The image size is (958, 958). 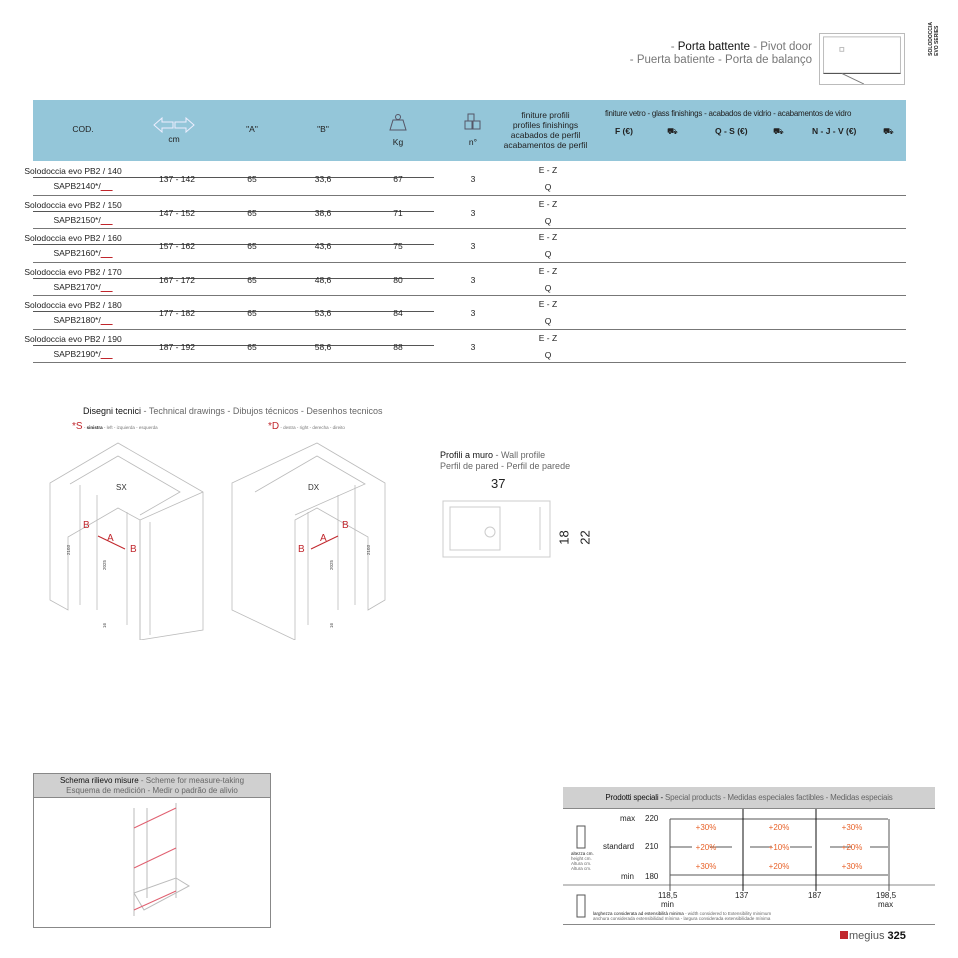 What do you see at coordinates (779, 847) in the screenshot?
I see `percent-cell: +10%` at bounding box center [779, 847].